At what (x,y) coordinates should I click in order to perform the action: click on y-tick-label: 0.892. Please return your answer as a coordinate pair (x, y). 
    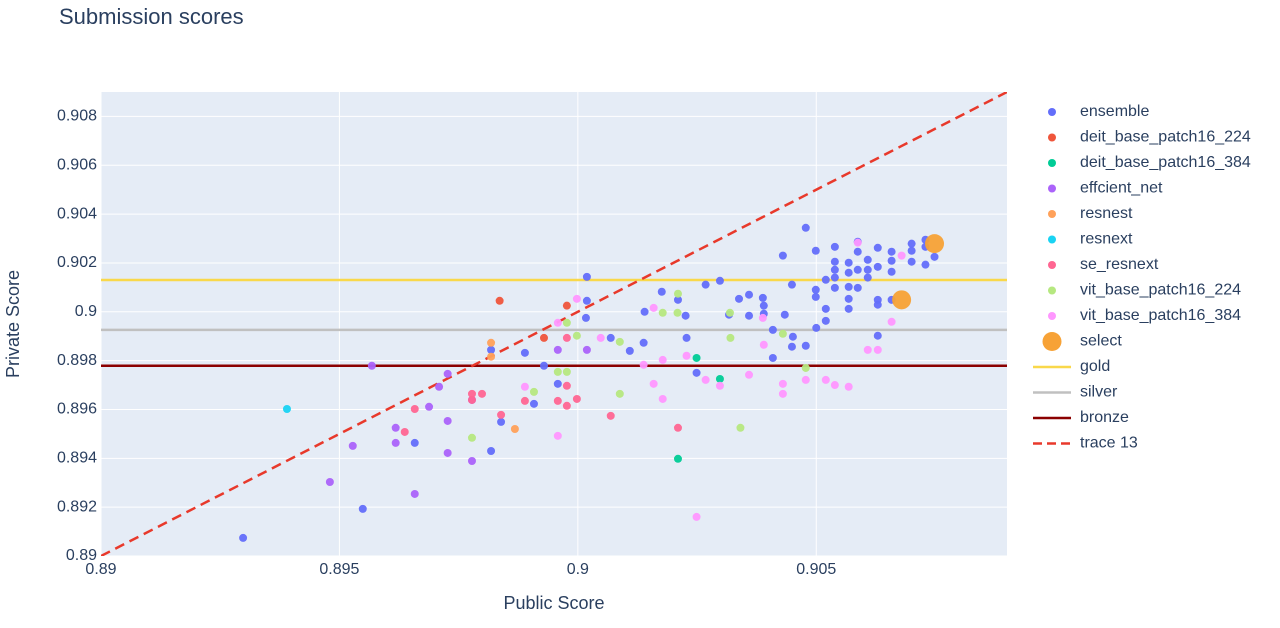
    Looking at the image, I should click on (77, 506).